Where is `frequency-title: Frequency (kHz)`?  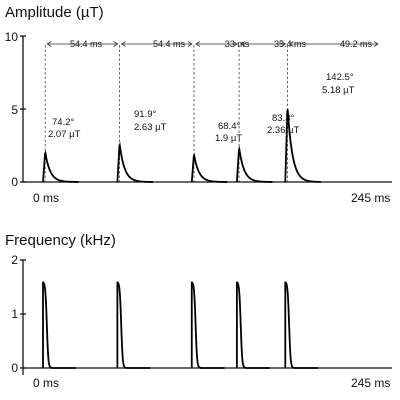
frequency-title: Frequency (kHz) is located at coordinates (60, 240).